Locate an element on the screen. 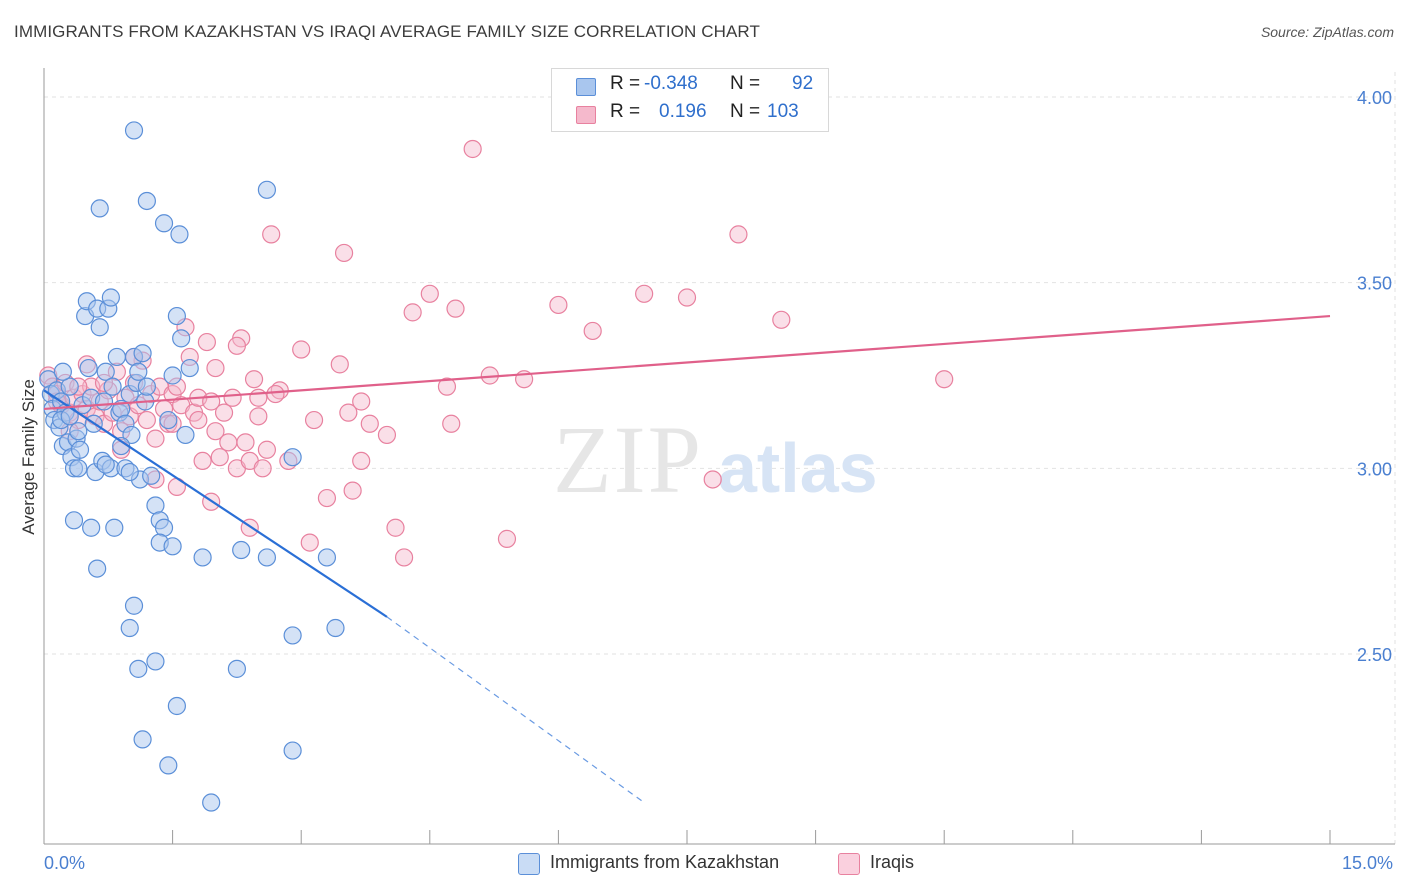  kazakhstan-trend-line is located at coordinates (215, 503).